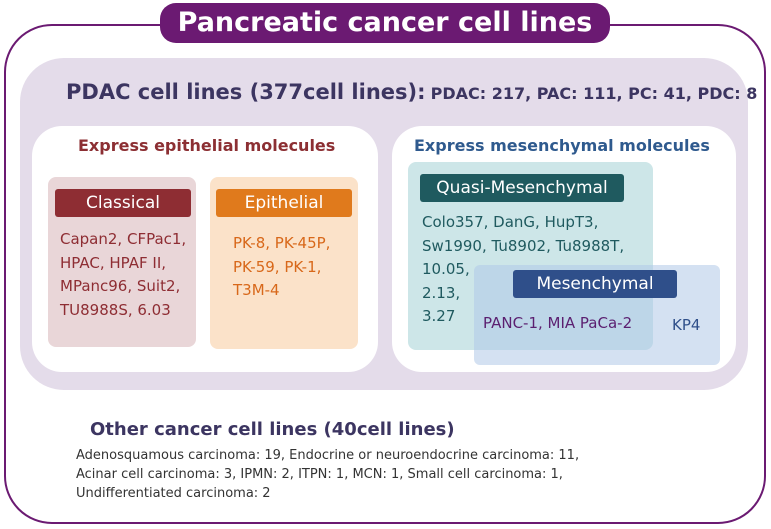 Image resolution: width=771 pixels, height=529 pixels. What do you see at coordinates (123, 203) in the screenshot?
I see `classical-label: Classical` at bounding box center [123, 203].